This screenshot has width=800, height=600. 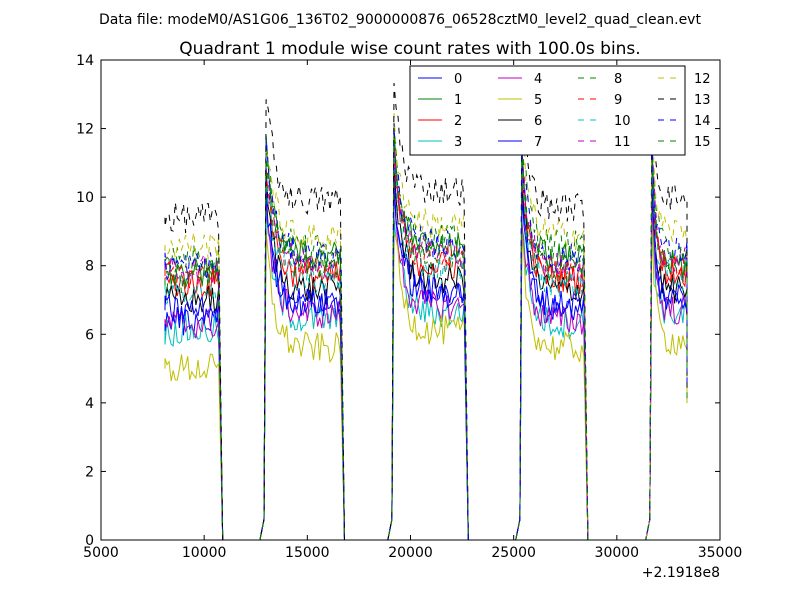 What do you see at coordinates (622, 142) in the screenshot?
I see `legend-label-11: 11` at bounding box center [622, 142].